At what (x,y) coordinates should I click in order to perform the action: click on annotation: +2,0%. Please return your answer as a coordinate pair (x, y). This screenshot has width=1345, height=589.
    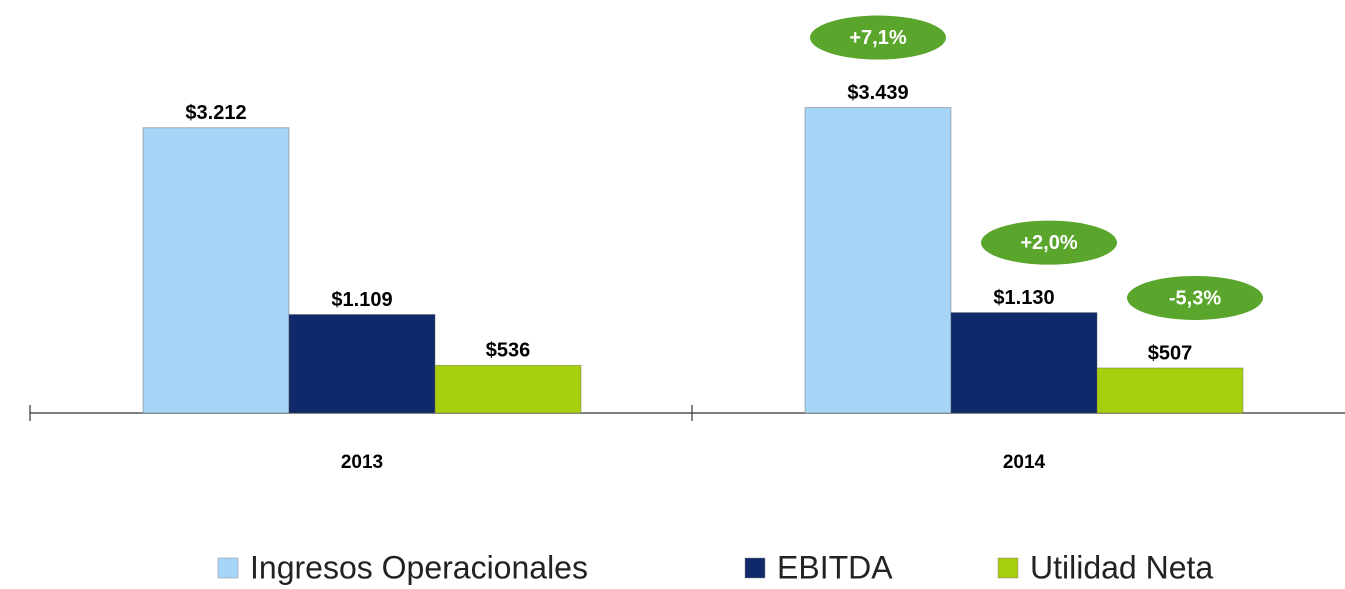
    Looking at the image, I should click on (1048, 243).